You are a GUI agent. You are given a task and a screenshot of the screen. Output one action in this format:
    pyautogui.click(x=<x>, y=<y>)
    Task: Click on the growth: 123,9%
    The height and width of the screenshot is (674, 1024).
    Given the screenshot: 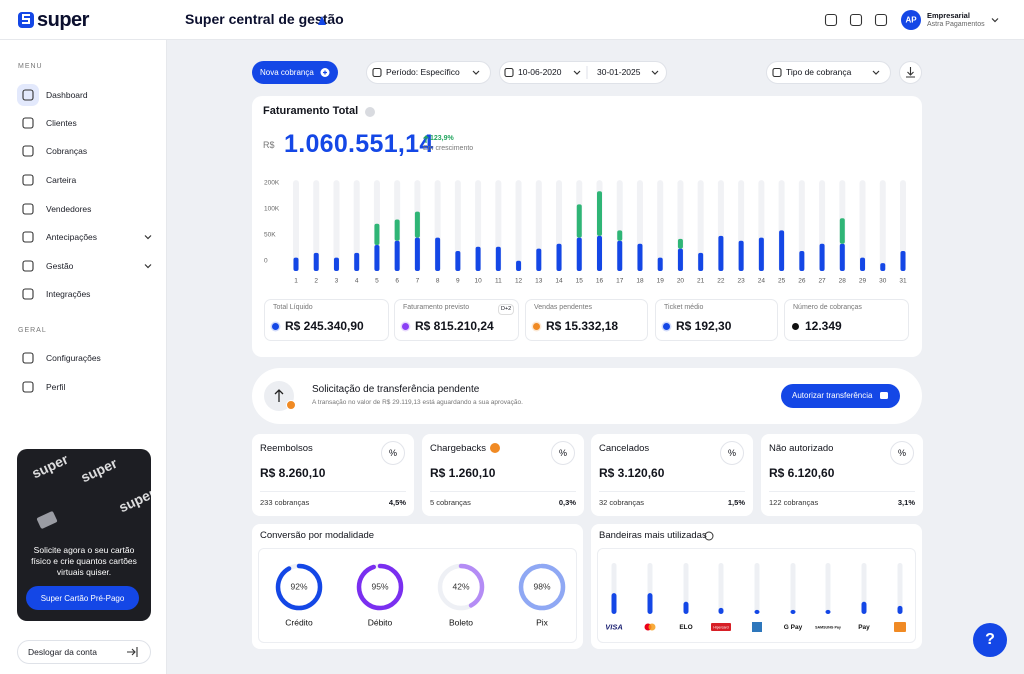 What is the action you would take?
    pyautogui.click(x=442, y=138)
    